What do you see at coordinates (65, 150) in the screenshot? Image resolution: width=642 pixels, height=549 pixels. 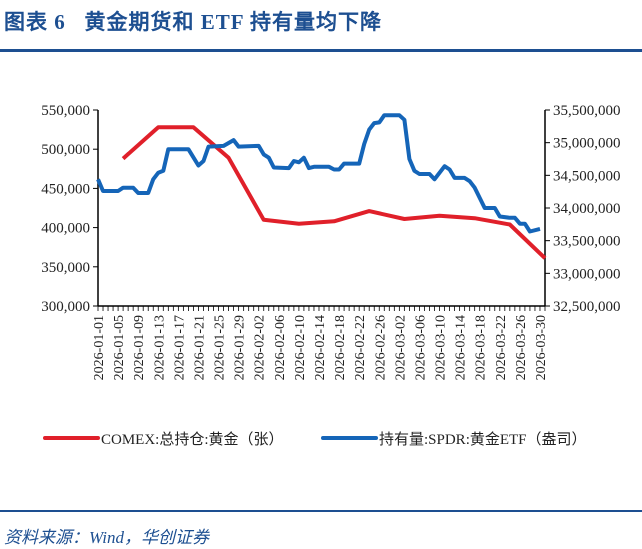 I see `left-tick-label: 500,000` at bounding box center [65, 150].